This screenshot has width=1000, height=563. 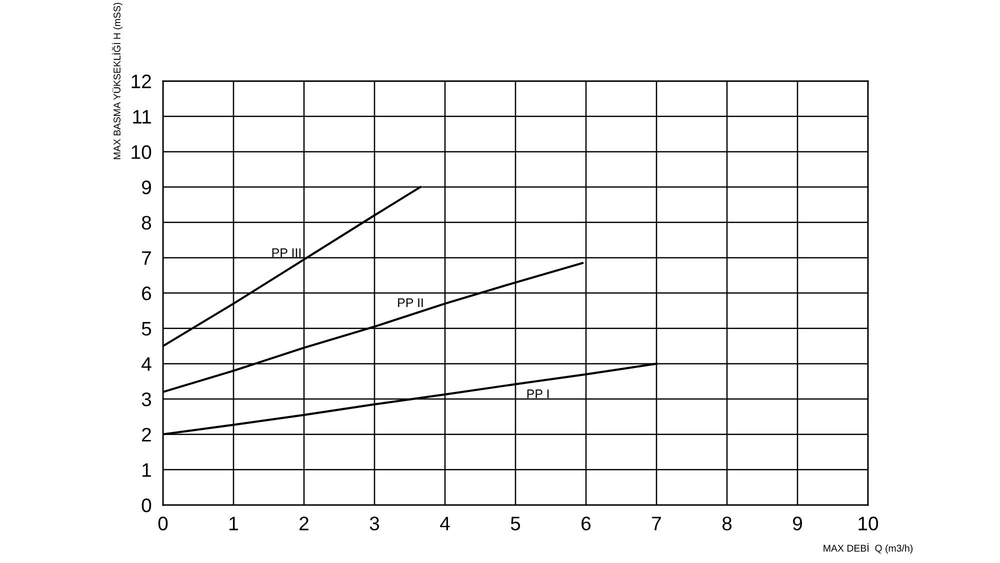 What do you see at coordinates (868, 523) in the screenshot?
I see `x-tick-label: 10` at bounding box center [868, 523].